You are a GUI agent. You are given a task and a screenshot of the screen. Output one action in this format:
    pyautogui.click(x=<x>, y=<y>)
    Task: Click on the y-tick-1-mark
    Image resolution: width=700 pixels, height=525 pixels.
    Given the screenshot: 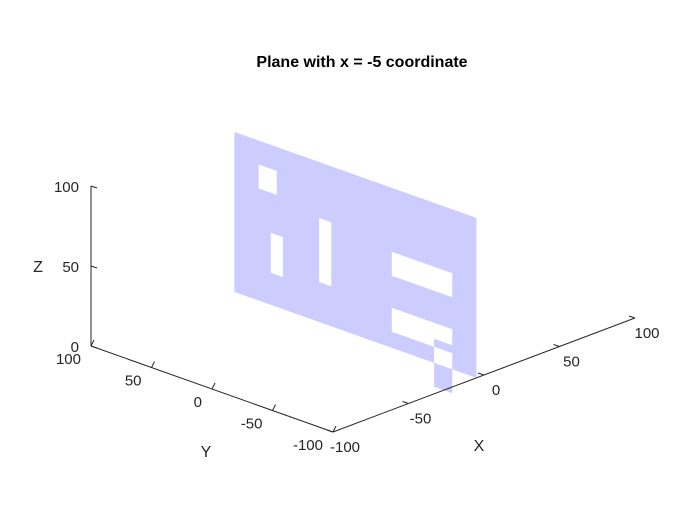 What is the action you would take?
    pyautogui.click(x=153, y=364)
    